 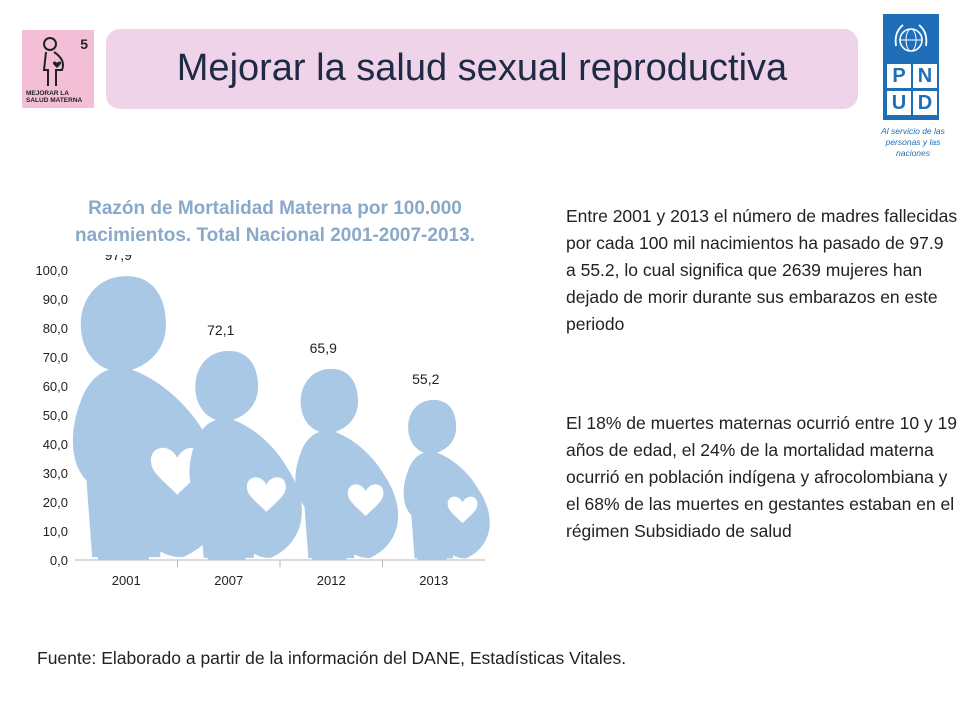 I want to click on pregnant-woman-icon, so click(x=53, y=61).